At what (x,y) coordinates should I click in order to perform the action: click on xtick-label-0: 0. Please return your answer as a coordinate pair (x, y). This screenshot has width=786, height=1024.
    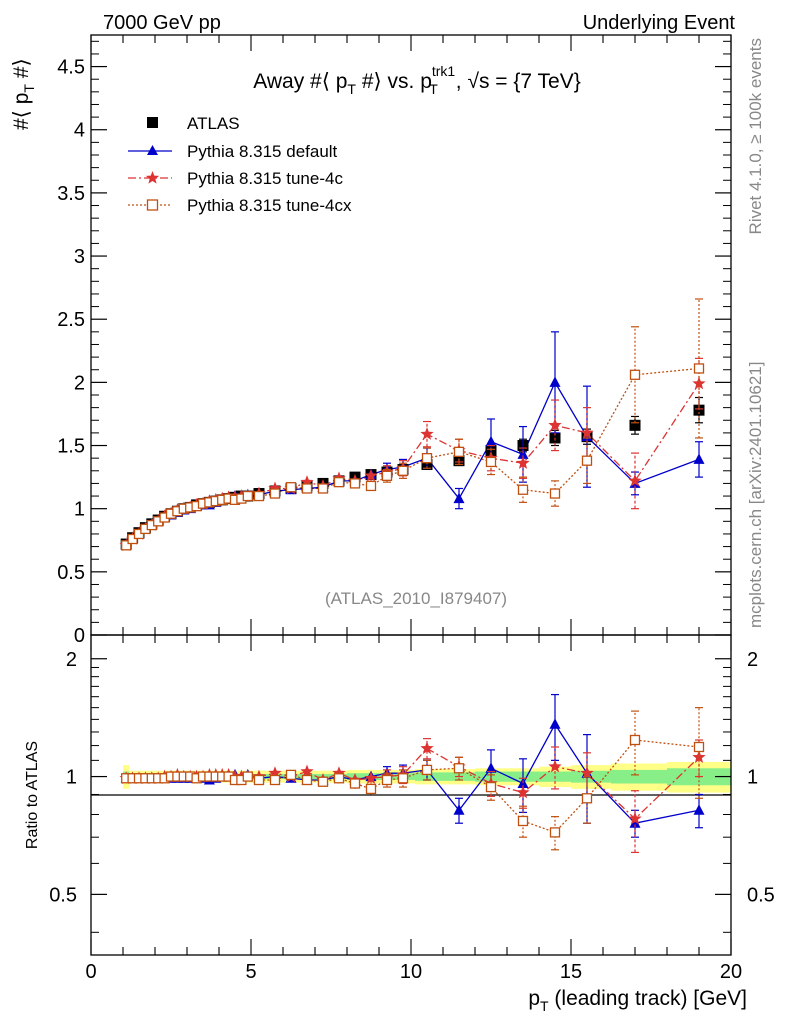
    Looking at the image, I should click on (90, 972).